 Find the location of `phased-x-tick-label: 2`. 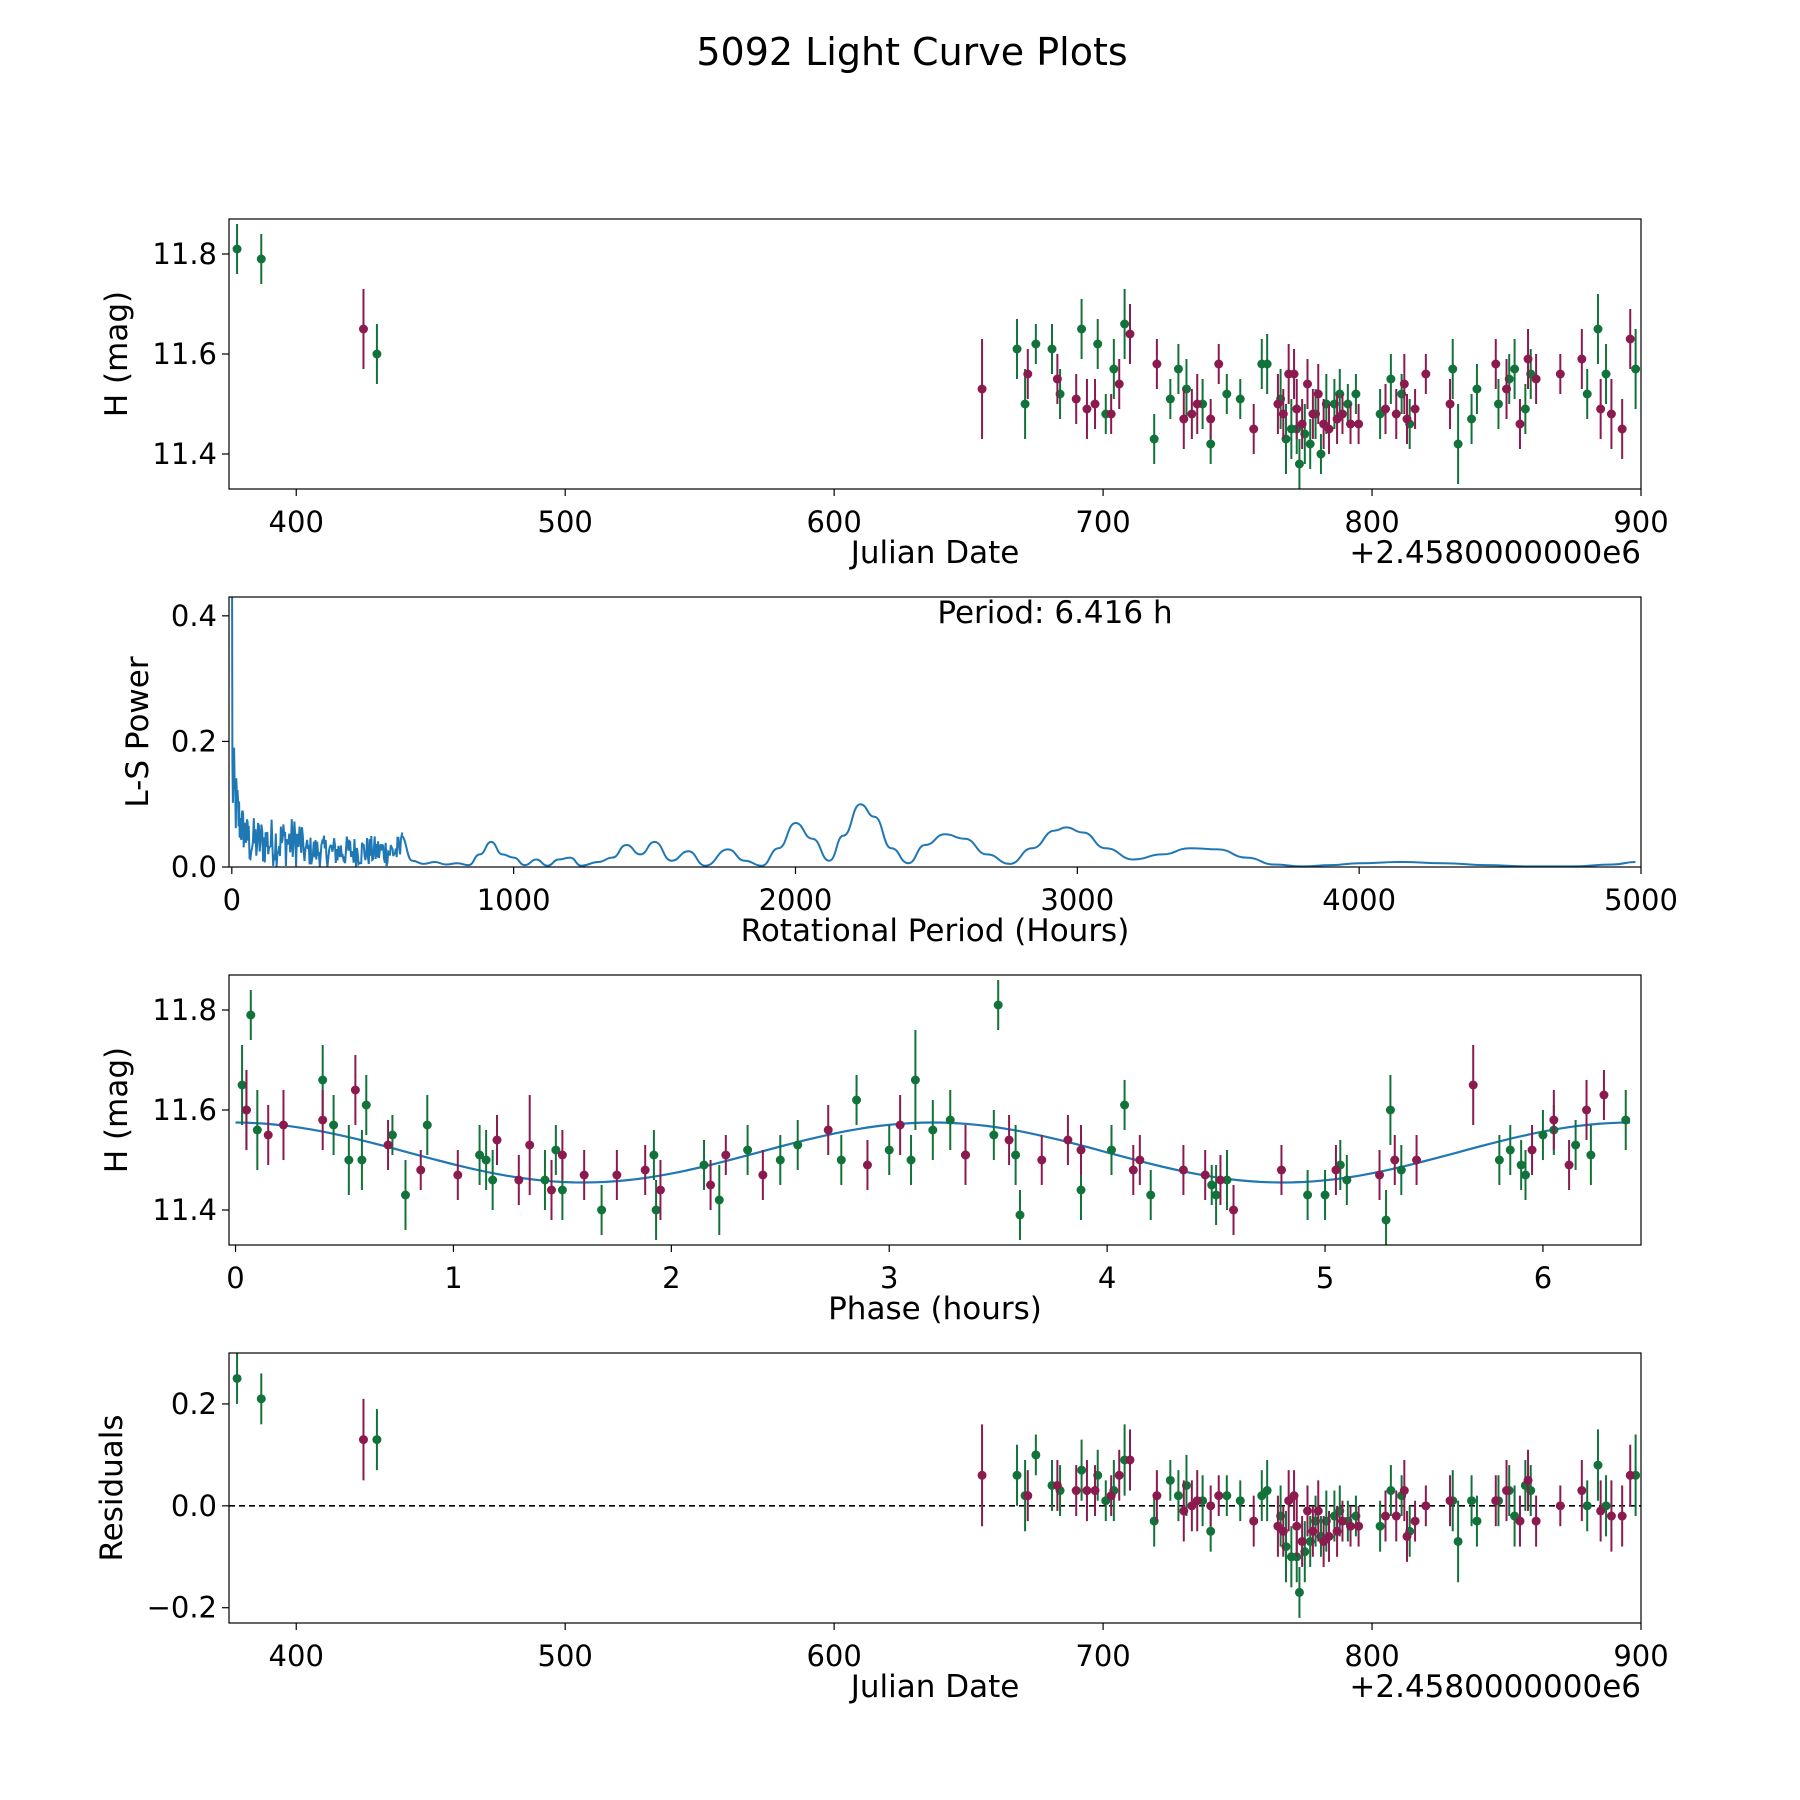

phased-x-tick-label: 2 is located at coordinates (671, 1278).